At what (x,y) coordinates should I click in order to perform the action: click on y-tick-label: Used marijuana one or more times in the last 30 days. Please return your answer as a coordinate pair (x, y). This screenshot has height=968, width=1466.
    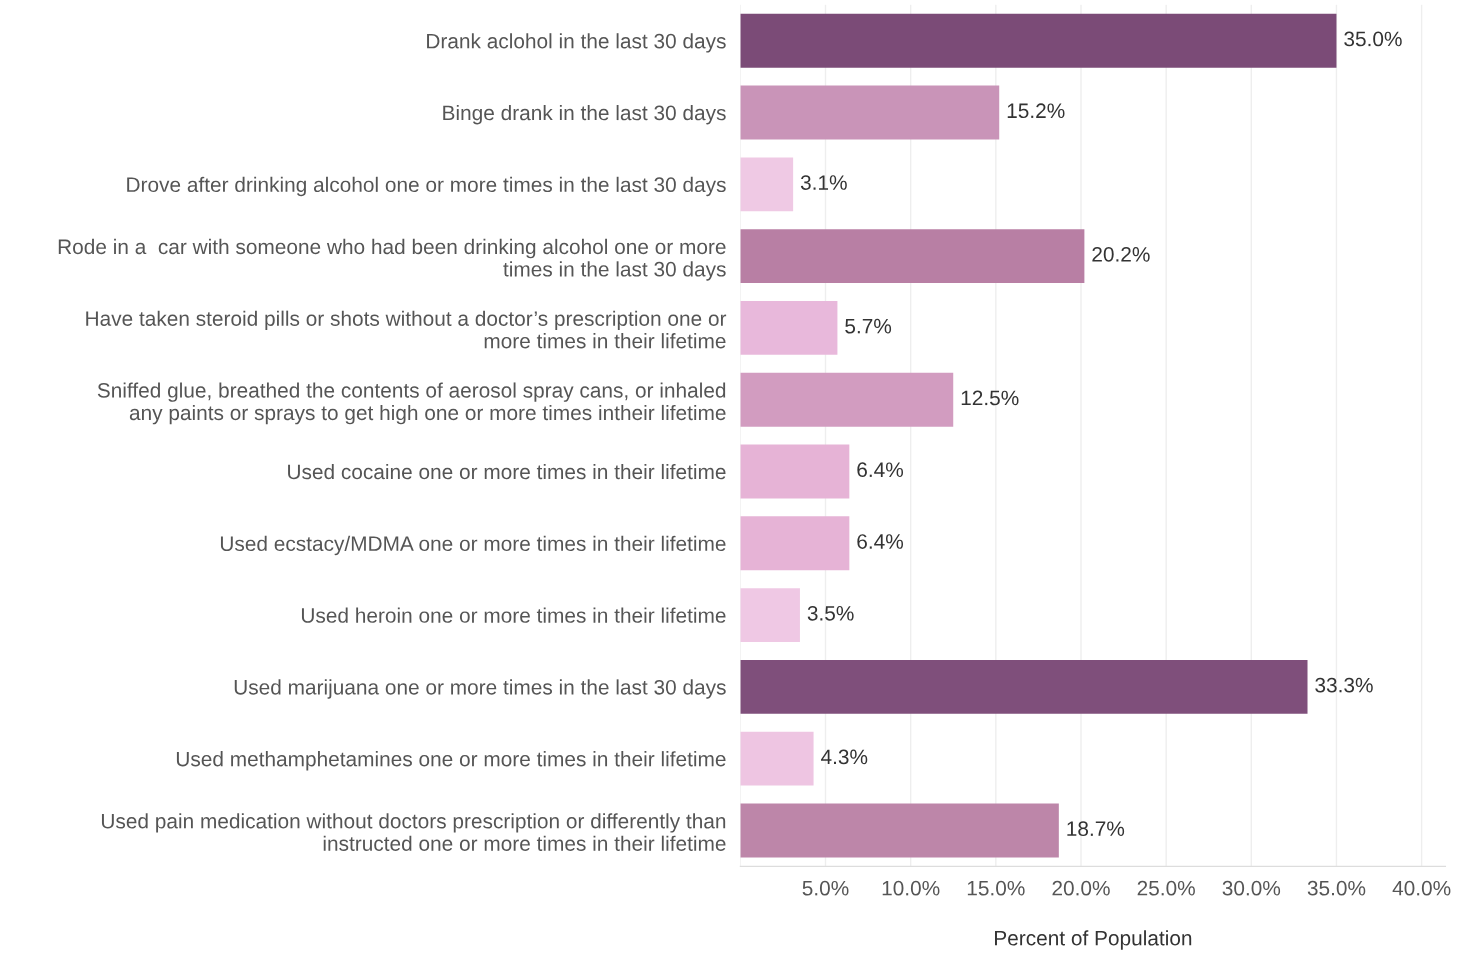
    Looking at the image, I should click on (480, 689).